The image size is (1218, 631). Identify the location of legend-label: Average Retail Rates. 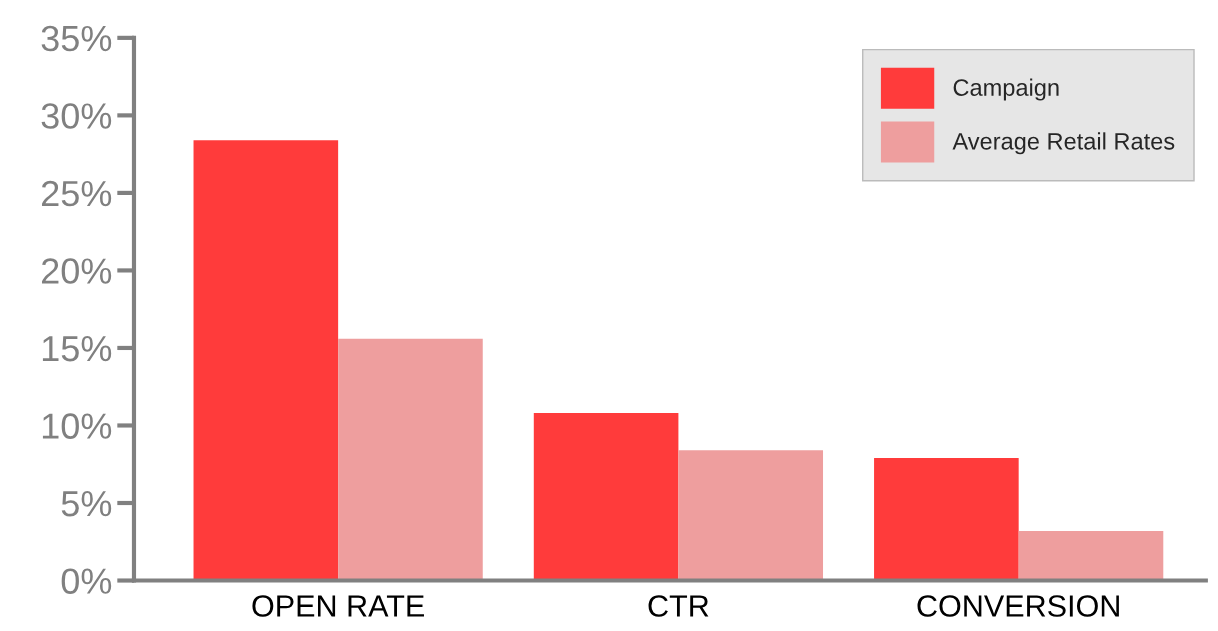
(1063, 143).